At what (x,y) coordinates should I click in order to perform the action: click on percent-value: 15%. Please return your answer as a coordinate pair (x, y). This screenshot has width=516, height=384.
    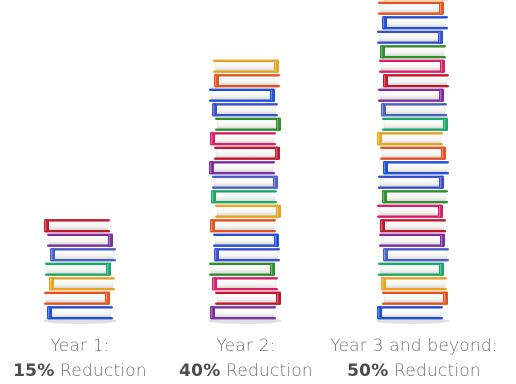
    Looking at the image, I should click on (34, 371).